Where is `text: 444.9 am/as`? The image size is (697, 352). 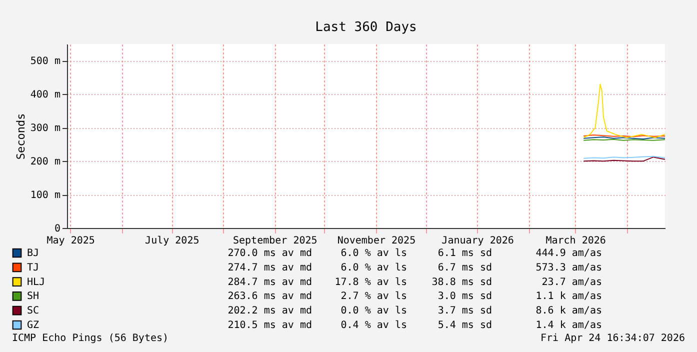
text: 444.9 am/as is located at coordinates (569, 253).